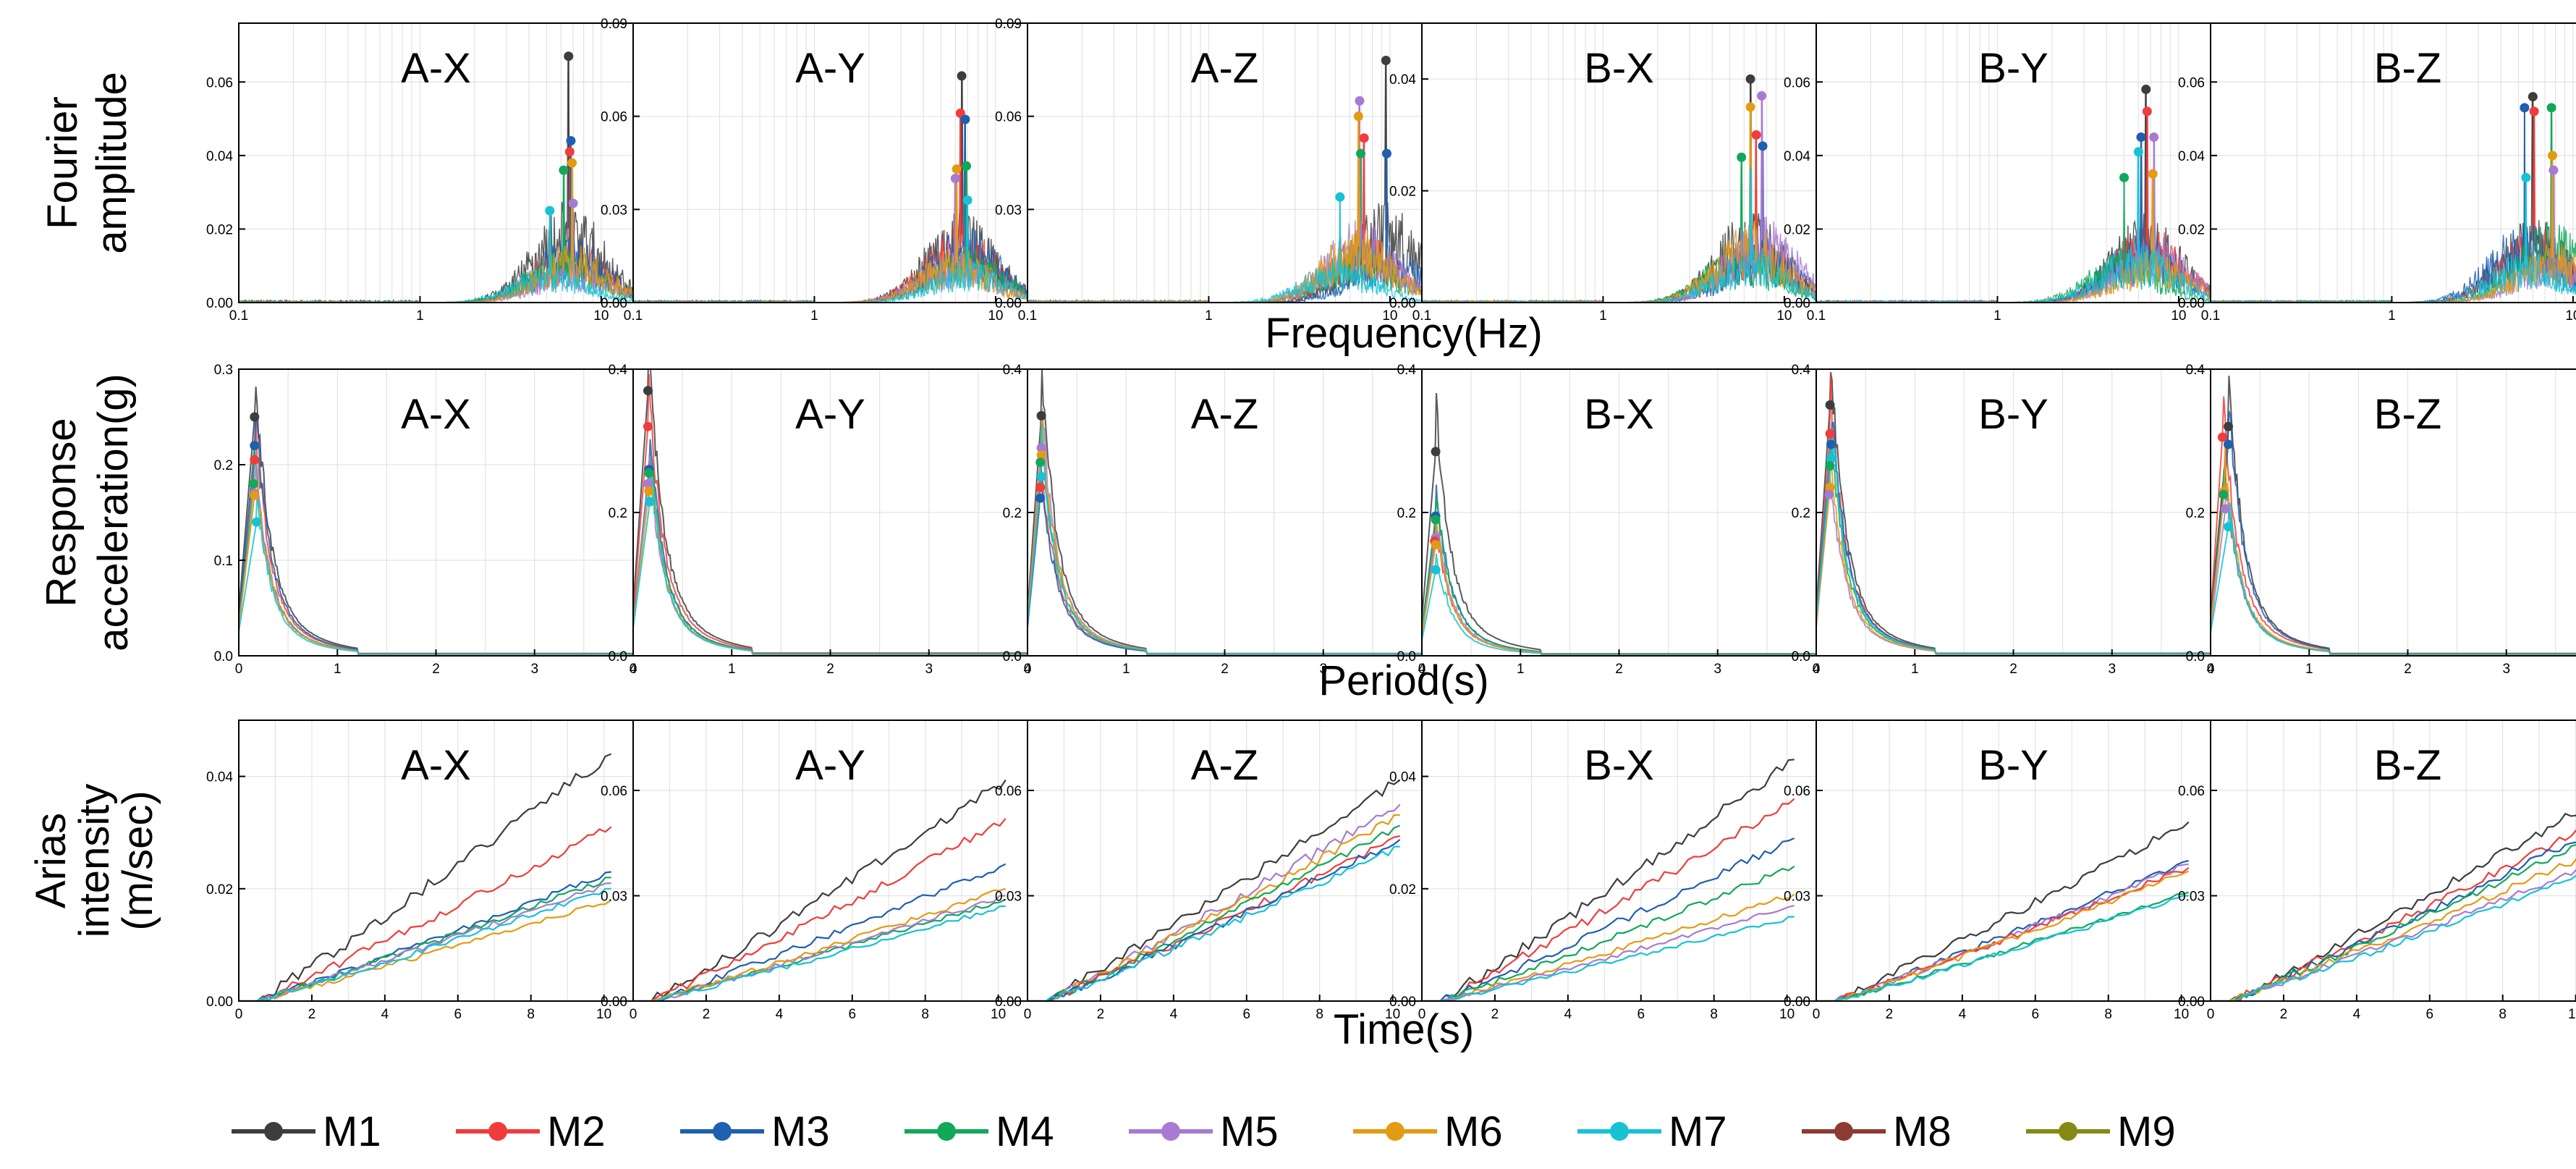  Describe the element at coordinates (51, 860) in the screenshot. I see `y-axis-title-line: Arias` at that location.